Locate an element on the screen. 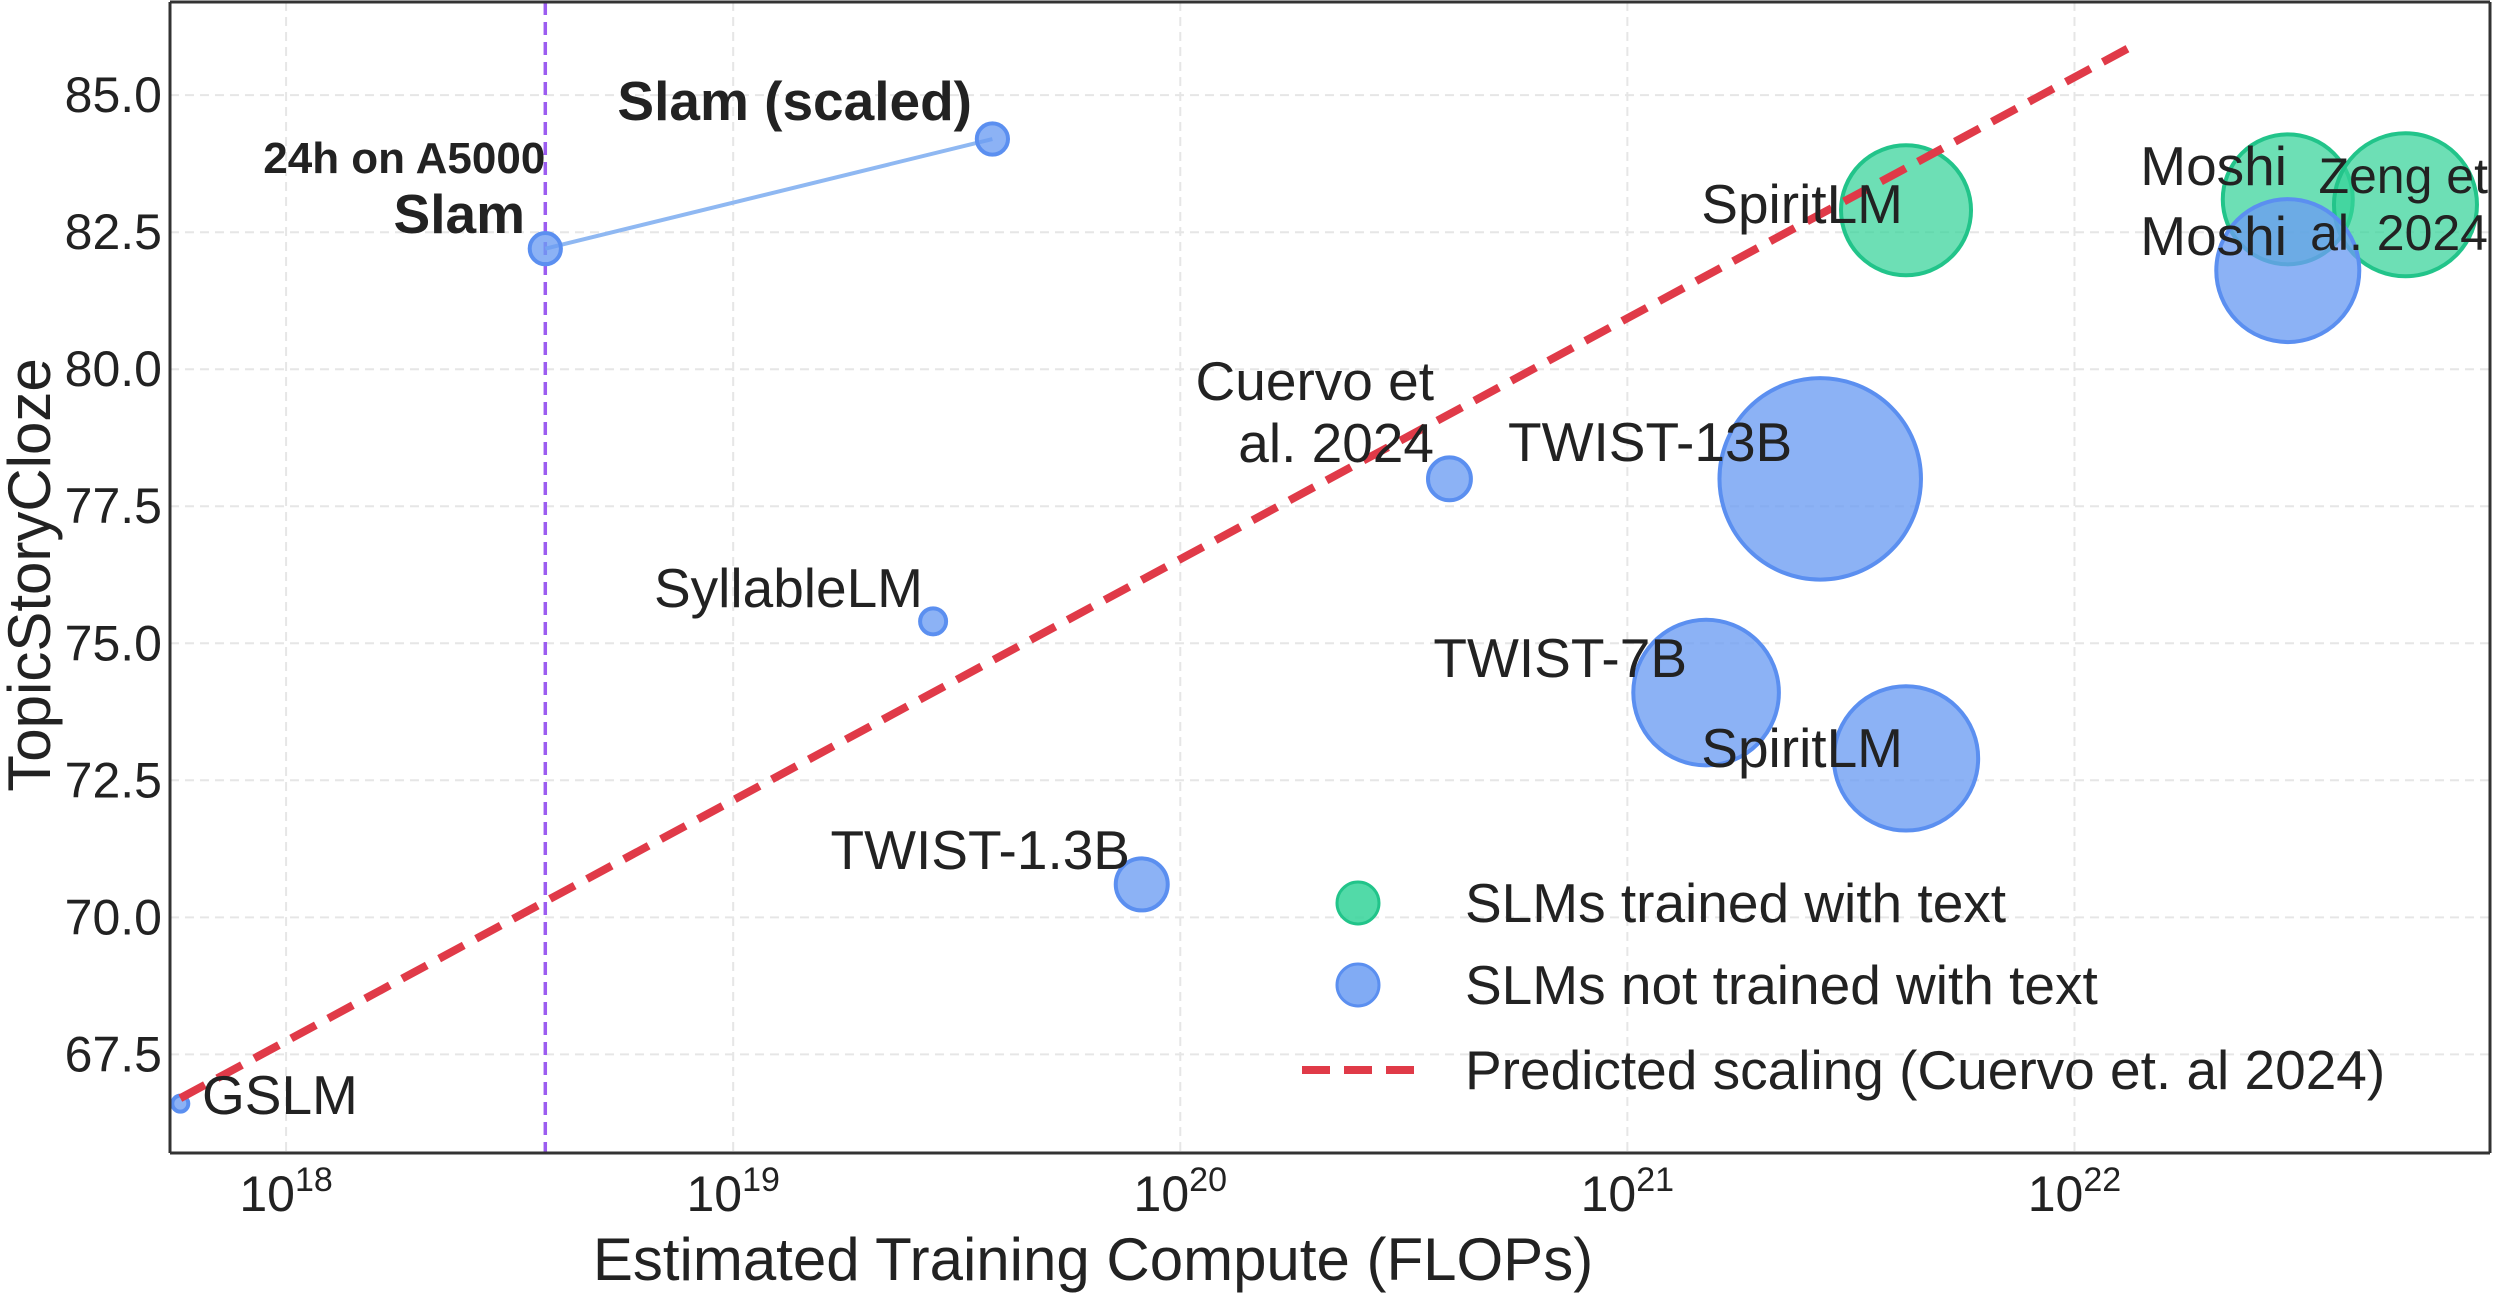 Image resolution: width=2493 pixels, height=1296 pixels. x-tick-label-1: 1019 is located at coordinates (732, 1191).